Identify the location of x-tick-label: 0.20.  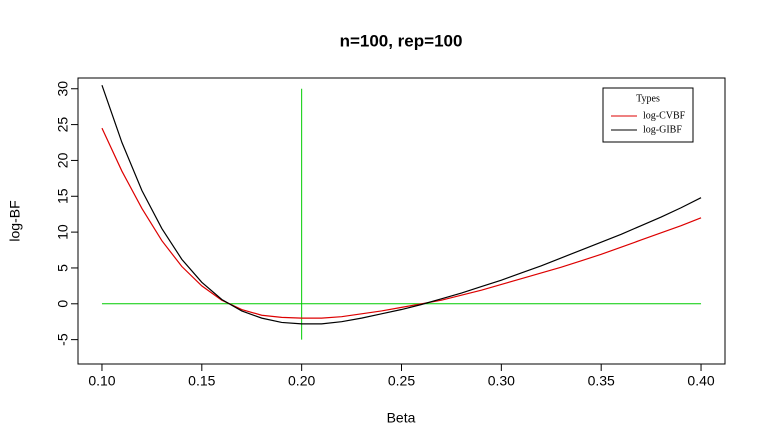
(301, 381).